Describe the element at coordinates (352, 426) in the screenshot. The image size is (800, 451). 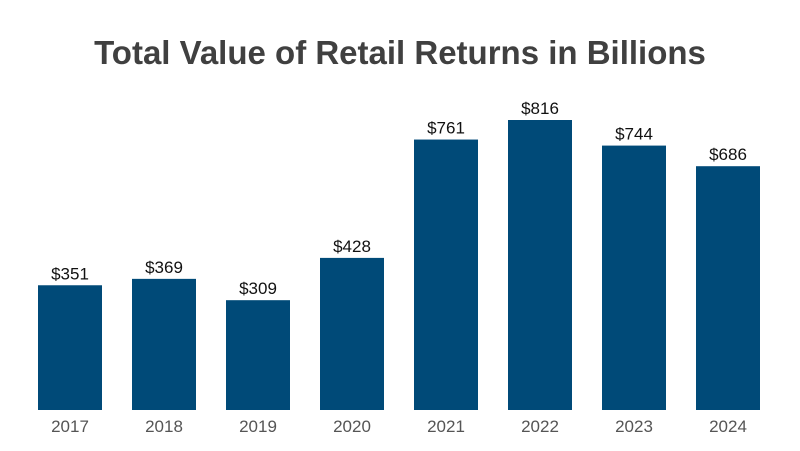
I see `x-tick-label: 2020` at that location.